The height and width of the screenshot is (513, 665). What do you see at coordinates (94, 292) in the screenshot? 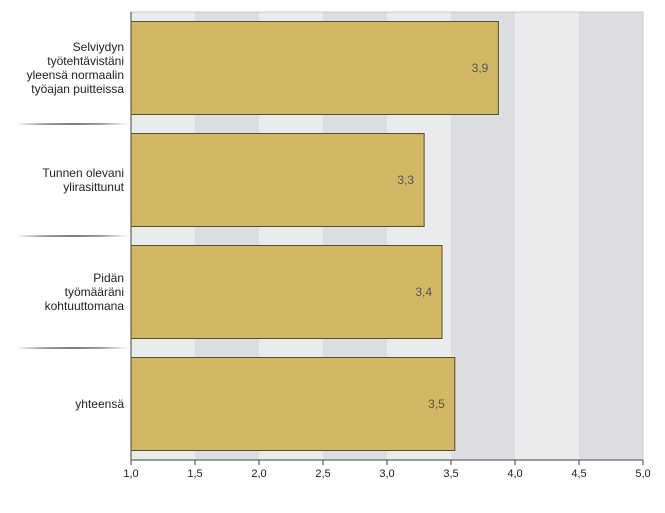
I see `category-label-line: työmääräni` at bounding box center [94, 292].